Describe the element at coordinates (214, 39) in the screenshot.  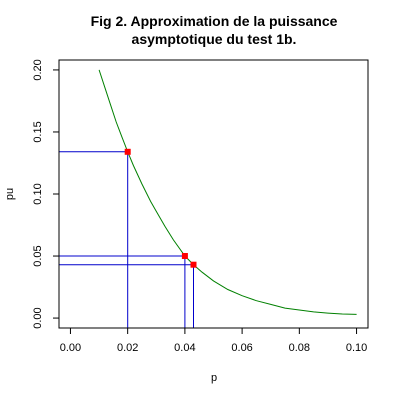
I see `chart-title-line-2: asymptotique du test 1b.` at that location.